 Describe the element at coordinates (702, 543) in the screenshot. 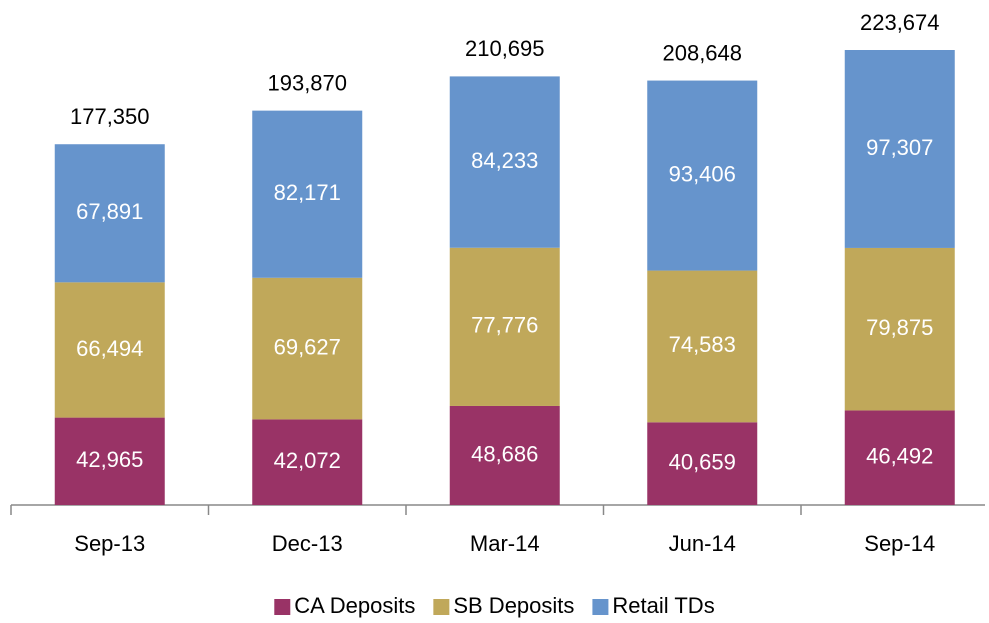

I see `x-tick-label: Jun-14` at that location.